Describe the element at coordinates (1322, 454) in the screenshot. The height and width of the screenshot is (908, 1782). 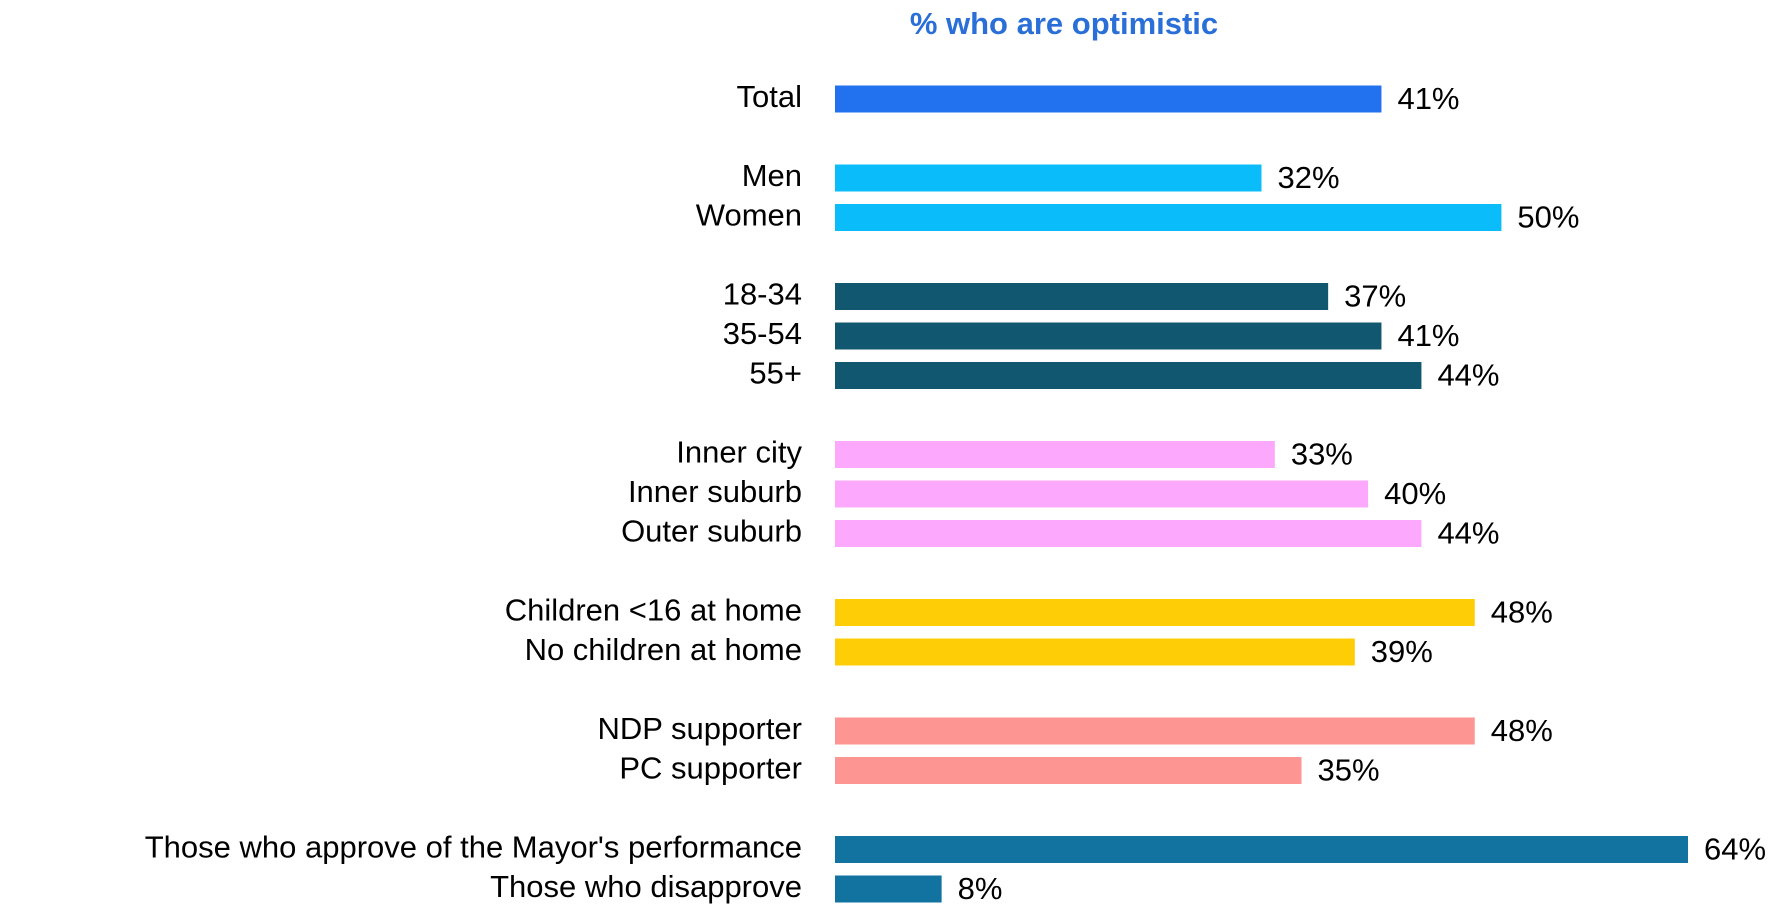
I see `value-label: 33%` at that location.